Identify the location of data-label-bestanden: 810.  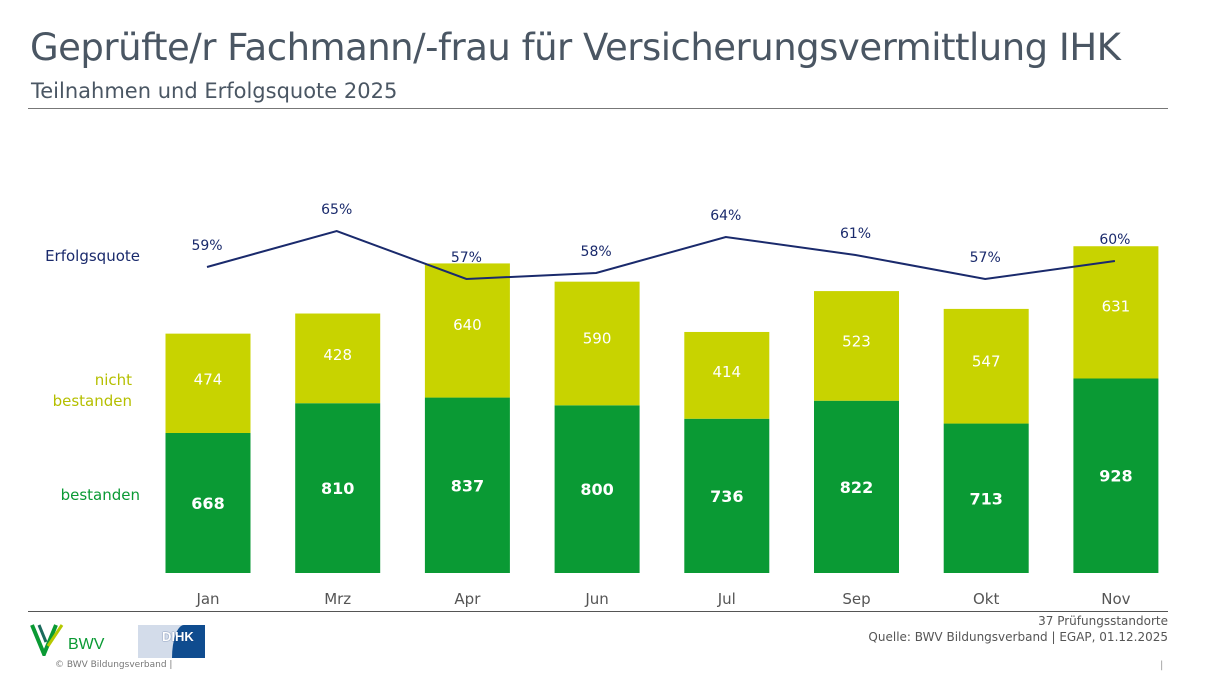
(337, 488).